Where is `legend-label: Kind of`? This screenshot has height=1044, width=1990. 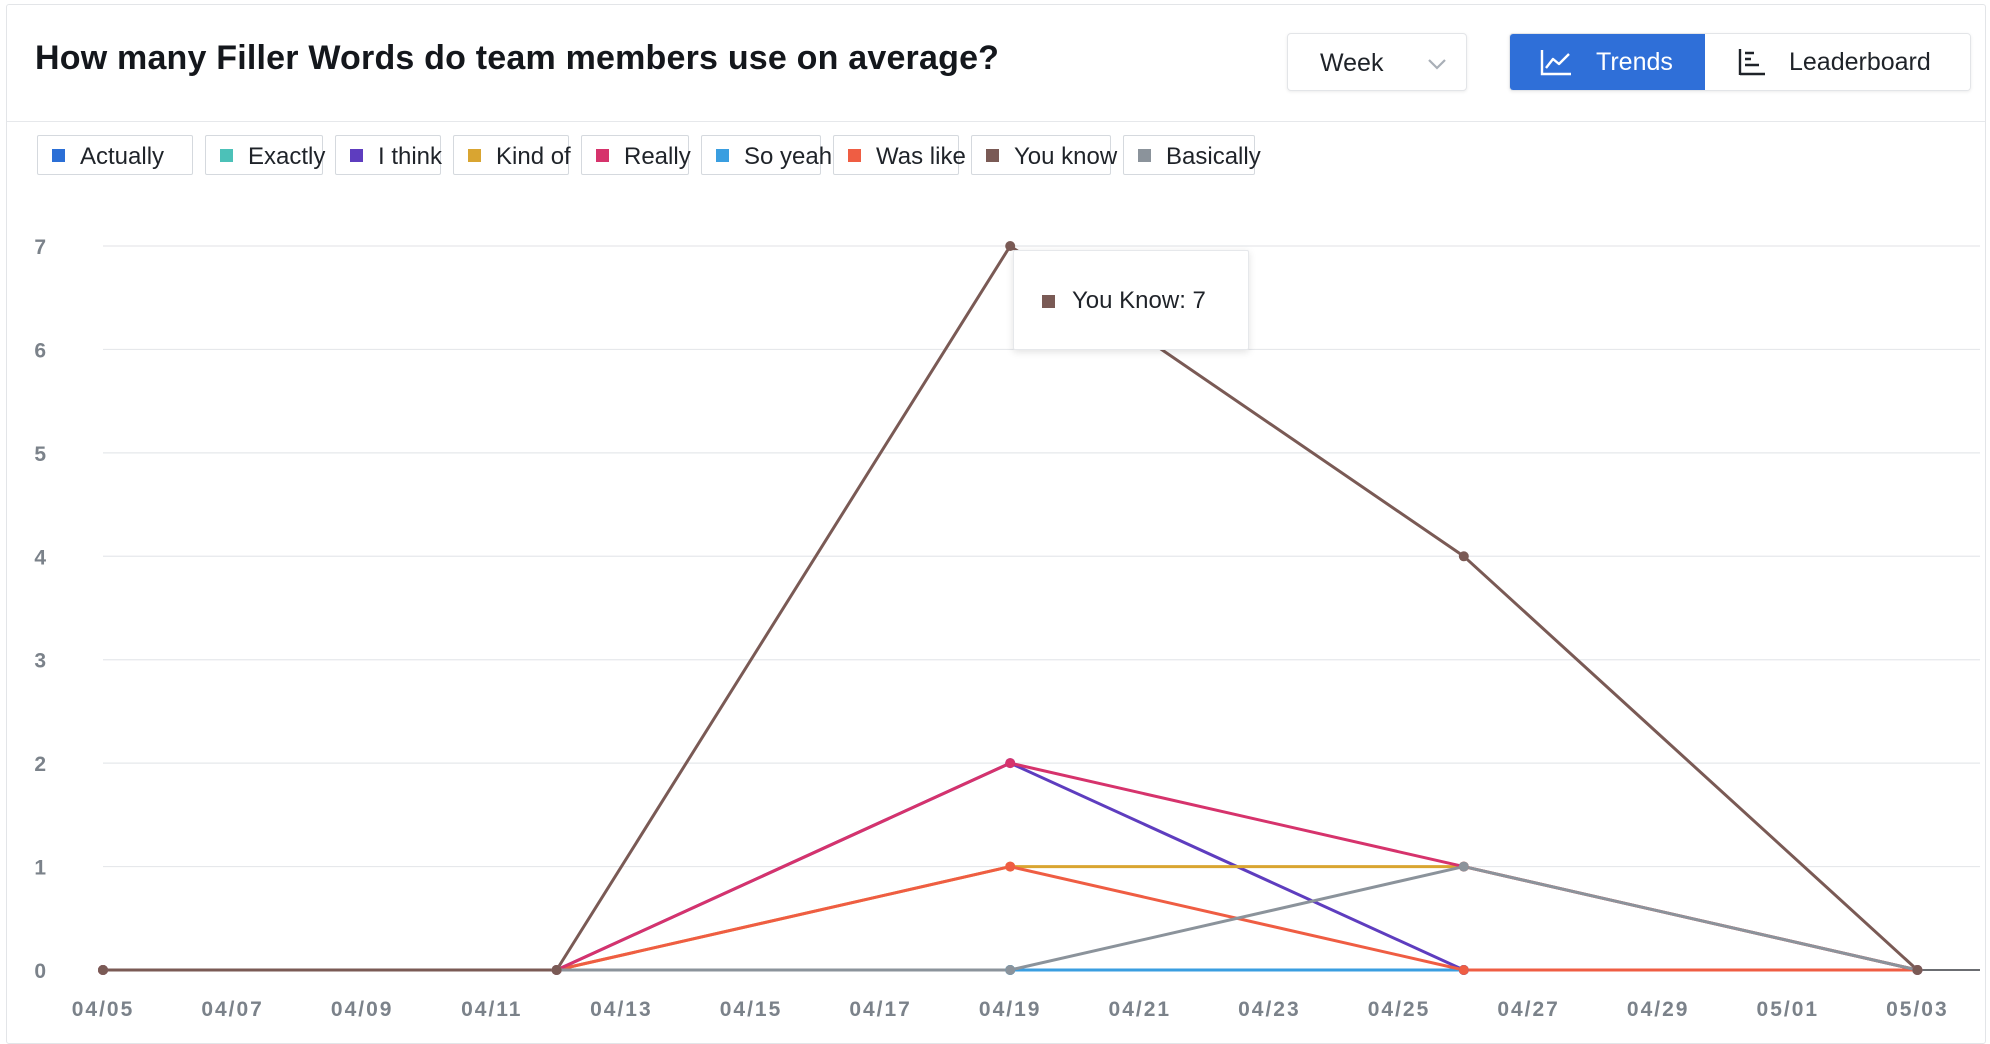 legend-label: Kind of is located at coordinates (533, 156).